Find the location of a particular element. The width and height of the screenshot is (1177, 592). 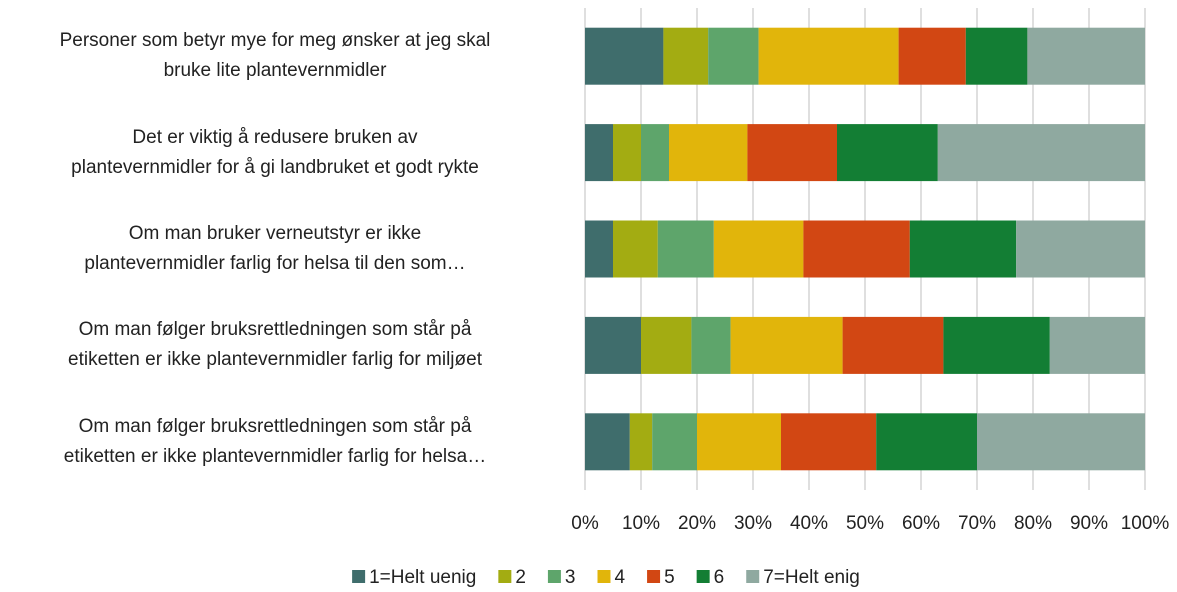

x-tick-label: 30% is located at coordinates (753, 523).